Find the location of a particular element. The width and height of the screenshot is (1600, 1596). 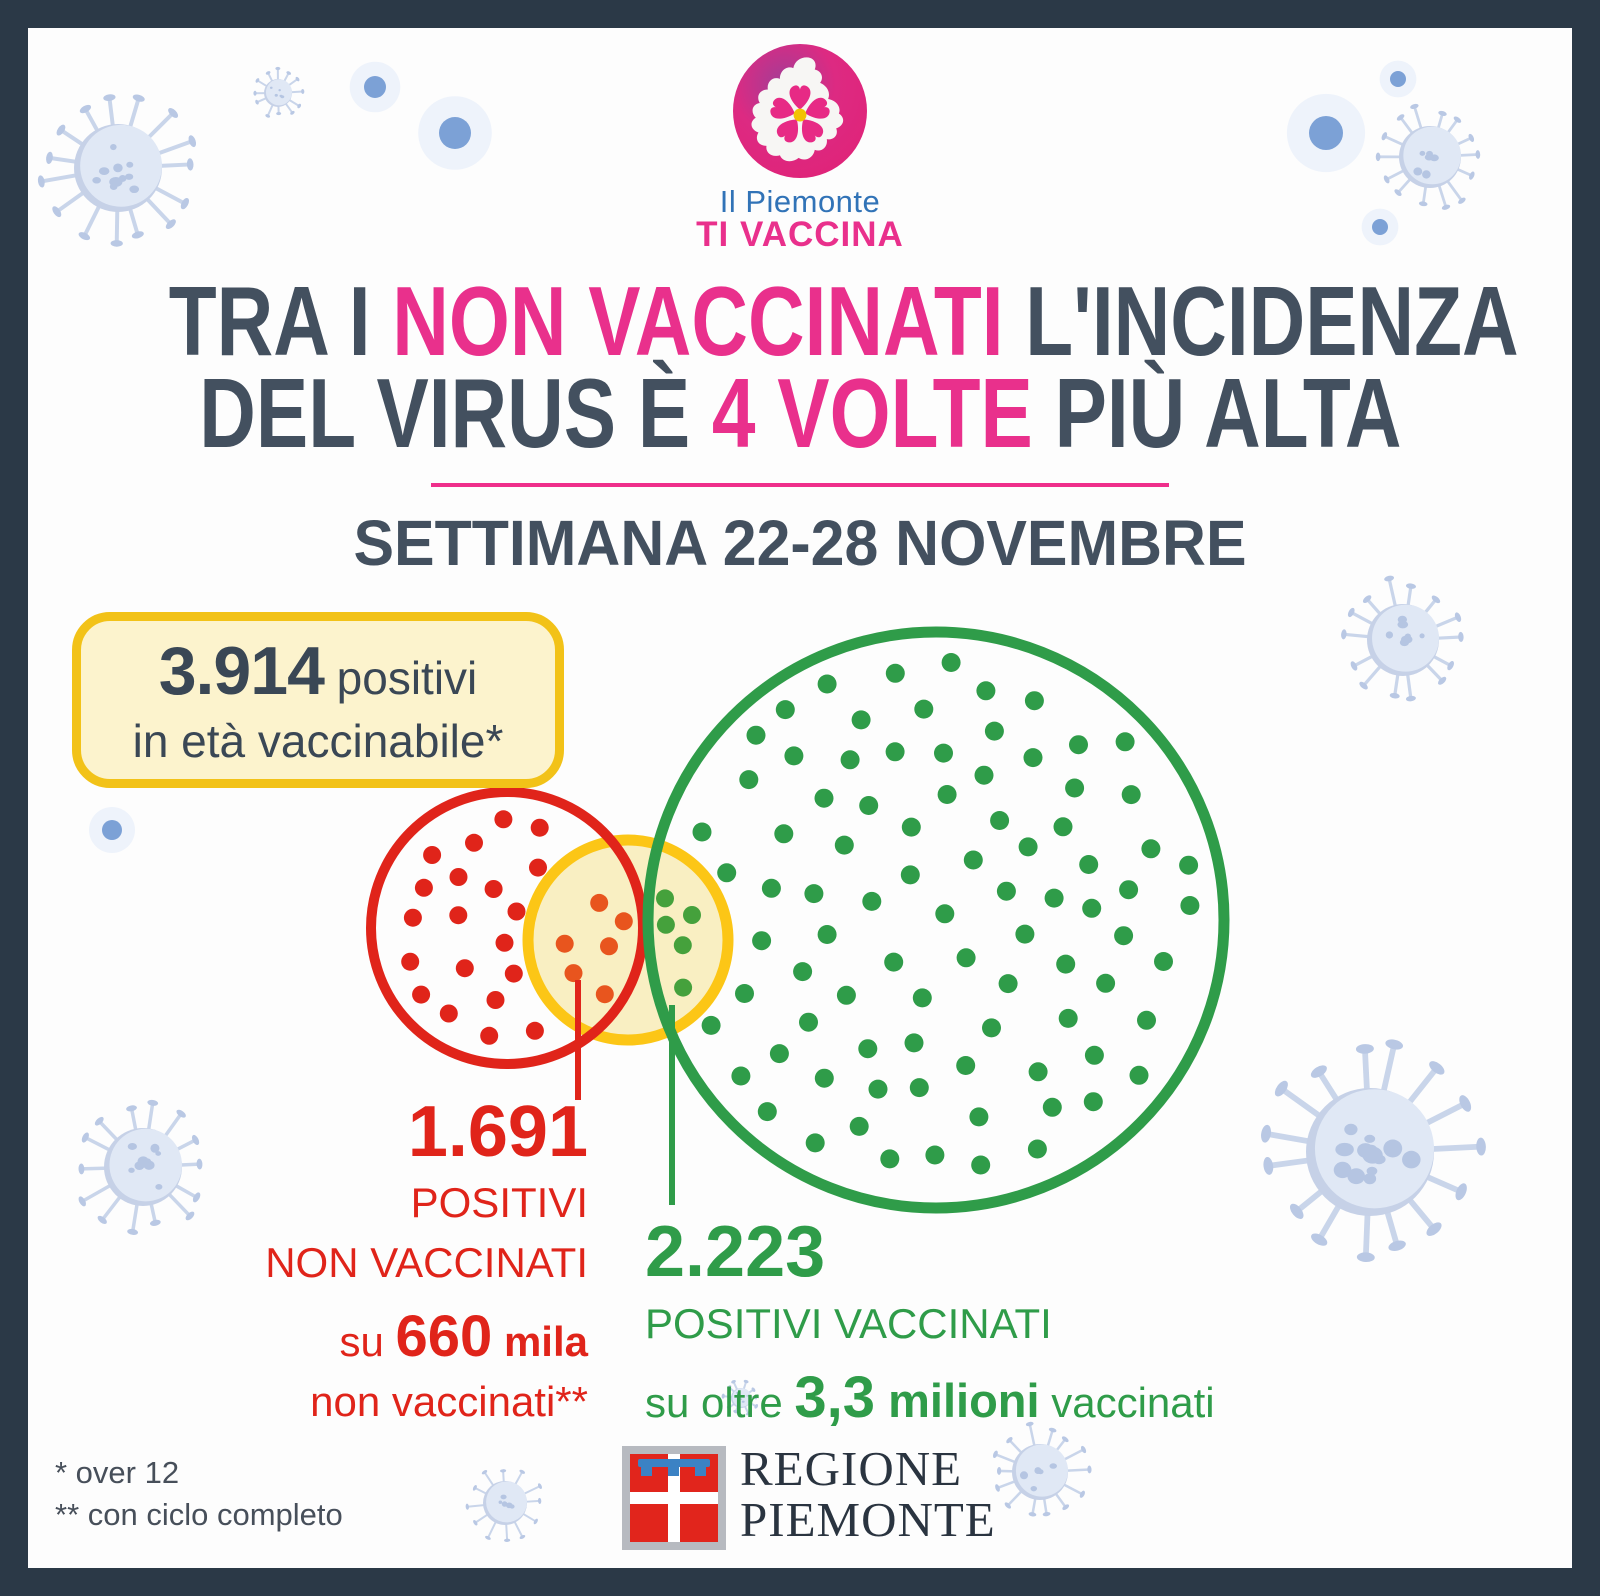

pink-divider is located at coordinates (800, 485).